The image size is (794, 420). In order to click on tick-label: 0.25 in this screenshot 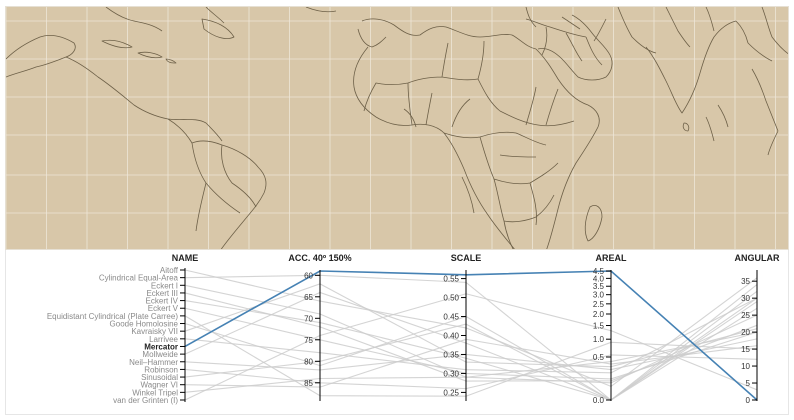, I will do `click(451, 392)`.